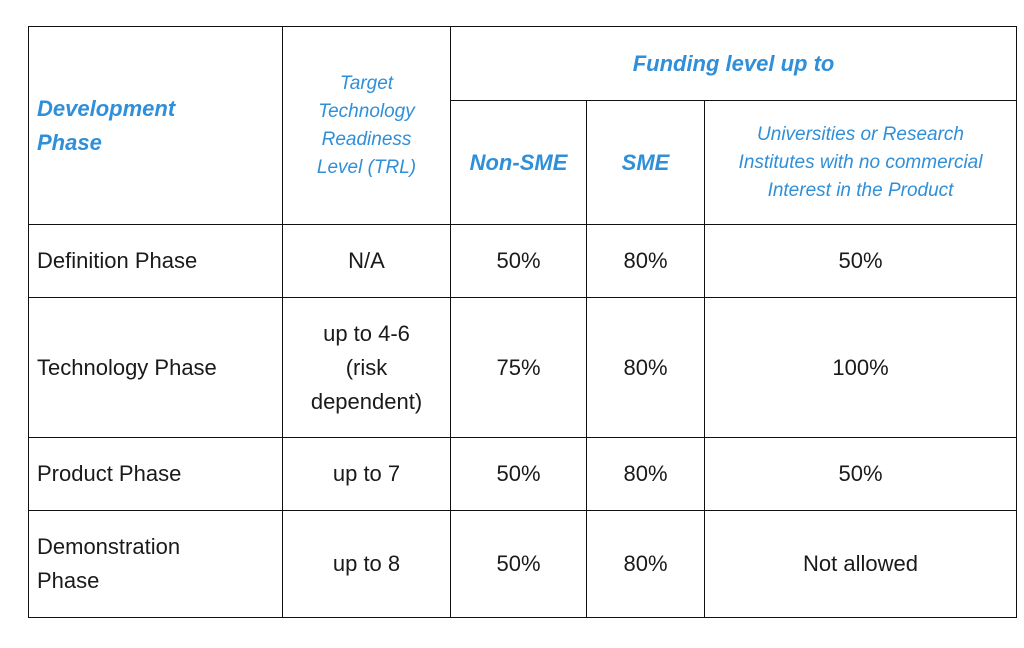  I want to click on cell-phase: Demonstration Phase, so click(155, 564).